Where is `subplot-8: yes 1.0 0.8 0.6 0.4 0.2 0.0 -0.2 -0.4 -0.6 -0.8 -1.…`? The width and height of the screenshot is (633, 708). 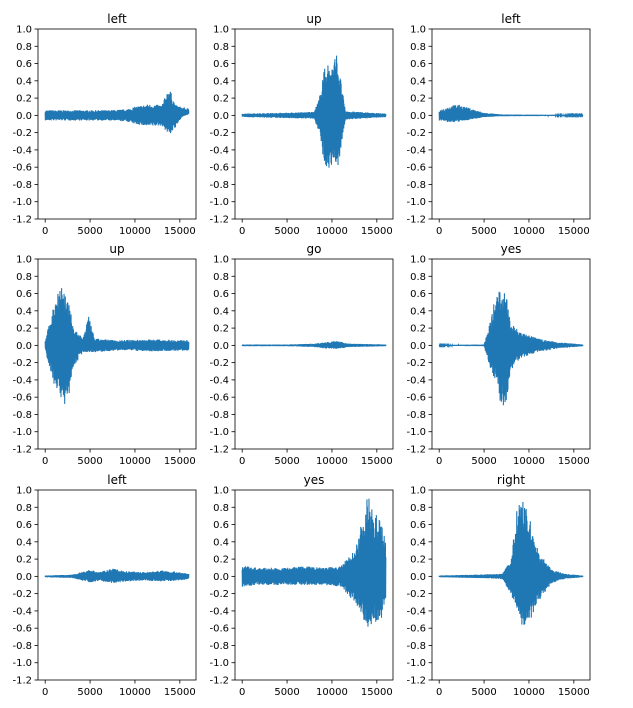 subplot-8: yes 1.0 0.8 0.6 0.4 0.2 0.0 -0.2 -0.4 -0.6 -0.8 -1.… is located at coordinates (301, 585).